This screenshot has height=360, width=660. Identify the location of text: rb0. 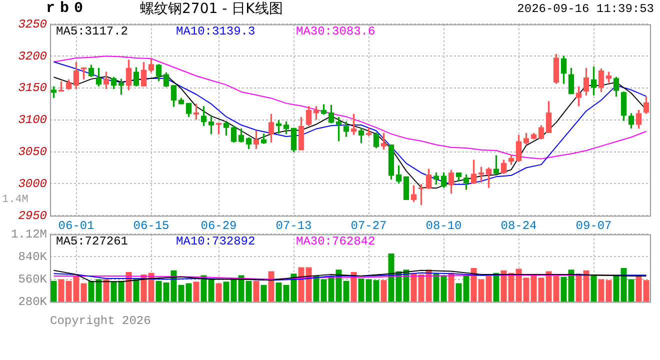
(67, 8).